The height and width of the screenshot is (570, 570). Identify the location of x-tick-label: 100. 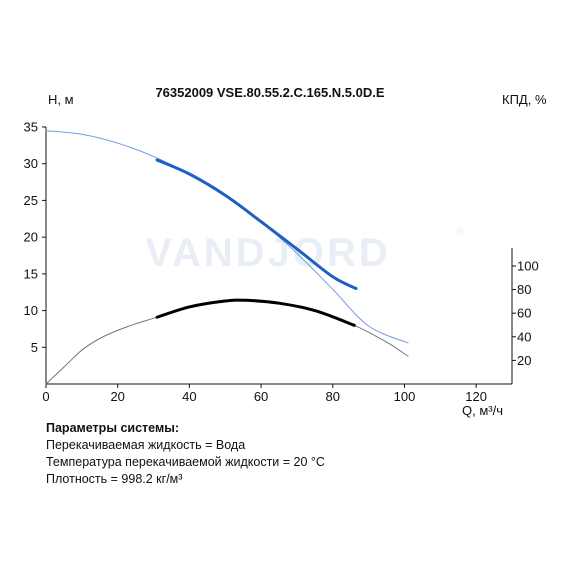
(405, 396).